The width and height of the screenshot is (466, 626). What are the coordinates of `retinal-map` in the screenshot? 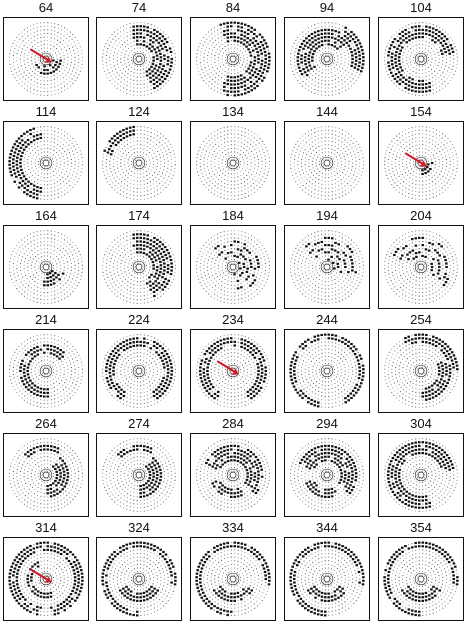 It's located at (327, 163).